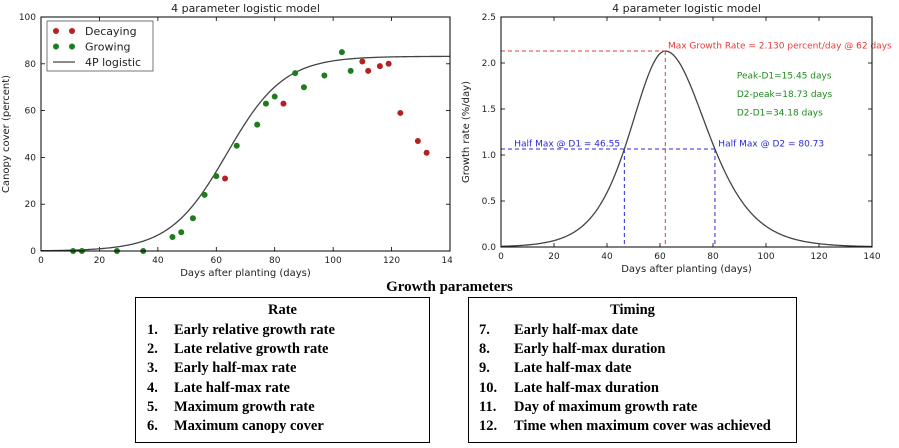 This screenshot has width=899, height=448. Describe the element at coordinates (784, 77) in the screenshot. I see `annotation-peak-d1: Peak-D1=15.45 days` at that location.